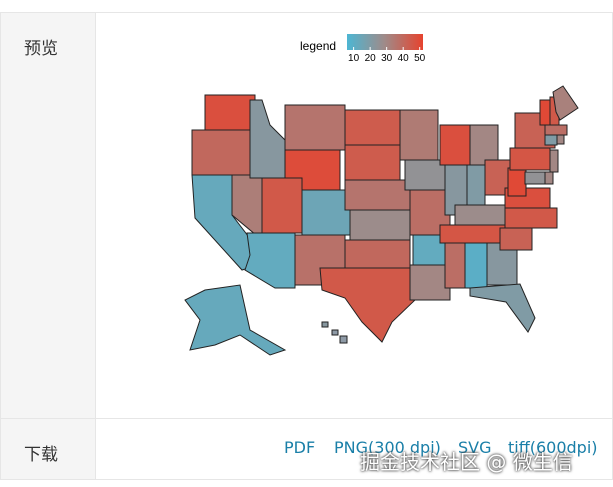  Describe the element at coordinates (371, 58) in the screenshot. I see `legend-tick-label: 20` at that location.